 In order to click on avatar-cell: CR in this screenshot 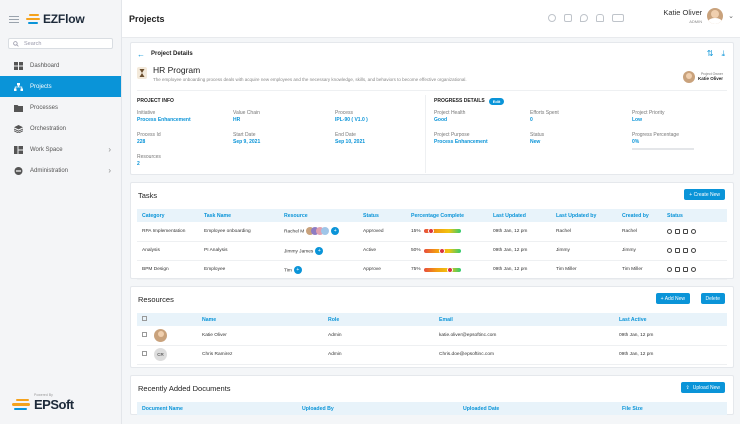, I will do `click(173, 355)`.